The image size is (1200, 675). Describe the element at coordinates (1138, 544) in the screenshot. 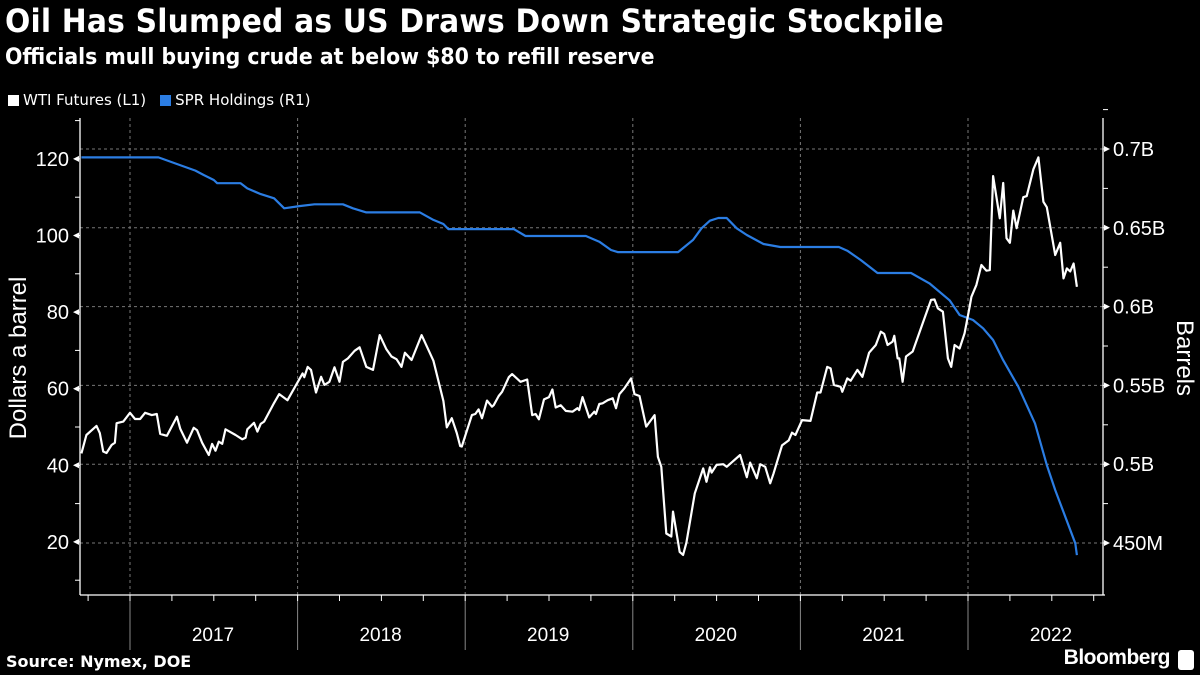

I see `y-right-tick-label: 450M` at that location.